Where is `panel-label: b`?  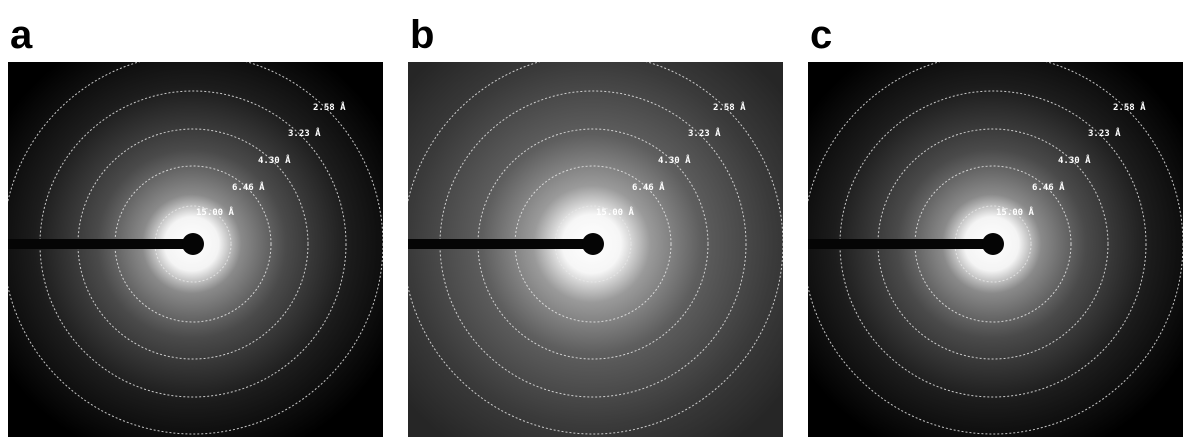
panel-label: b is located at coordinates (422, 35).